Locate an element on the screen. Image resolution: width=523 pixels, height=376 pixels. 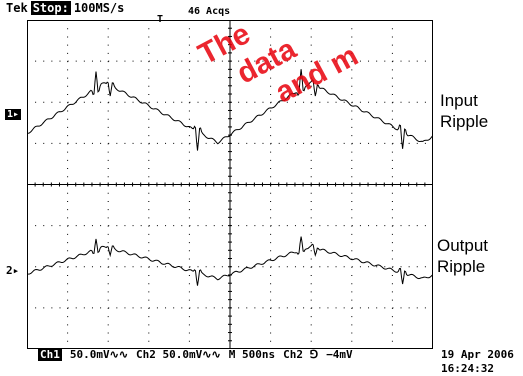
channel-settings-bar: Ch1 50.0mV∿∿ Ch2 50.0mV∿∿ M 500ns Ch2 ⅁ −4mV is located at coordinates (199, 354).